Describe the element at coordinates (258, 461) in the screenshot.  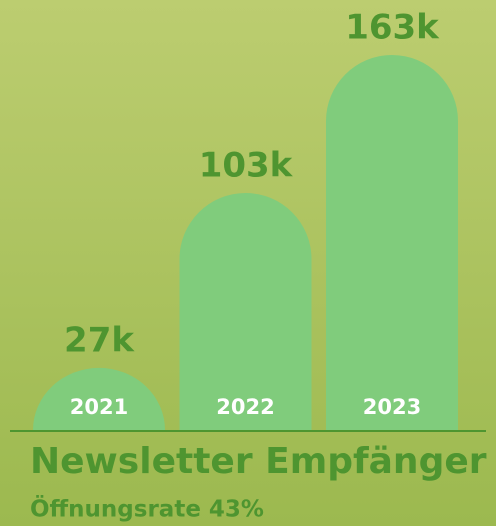
I see `chart-title: Newsletter Empfänger` at that location.